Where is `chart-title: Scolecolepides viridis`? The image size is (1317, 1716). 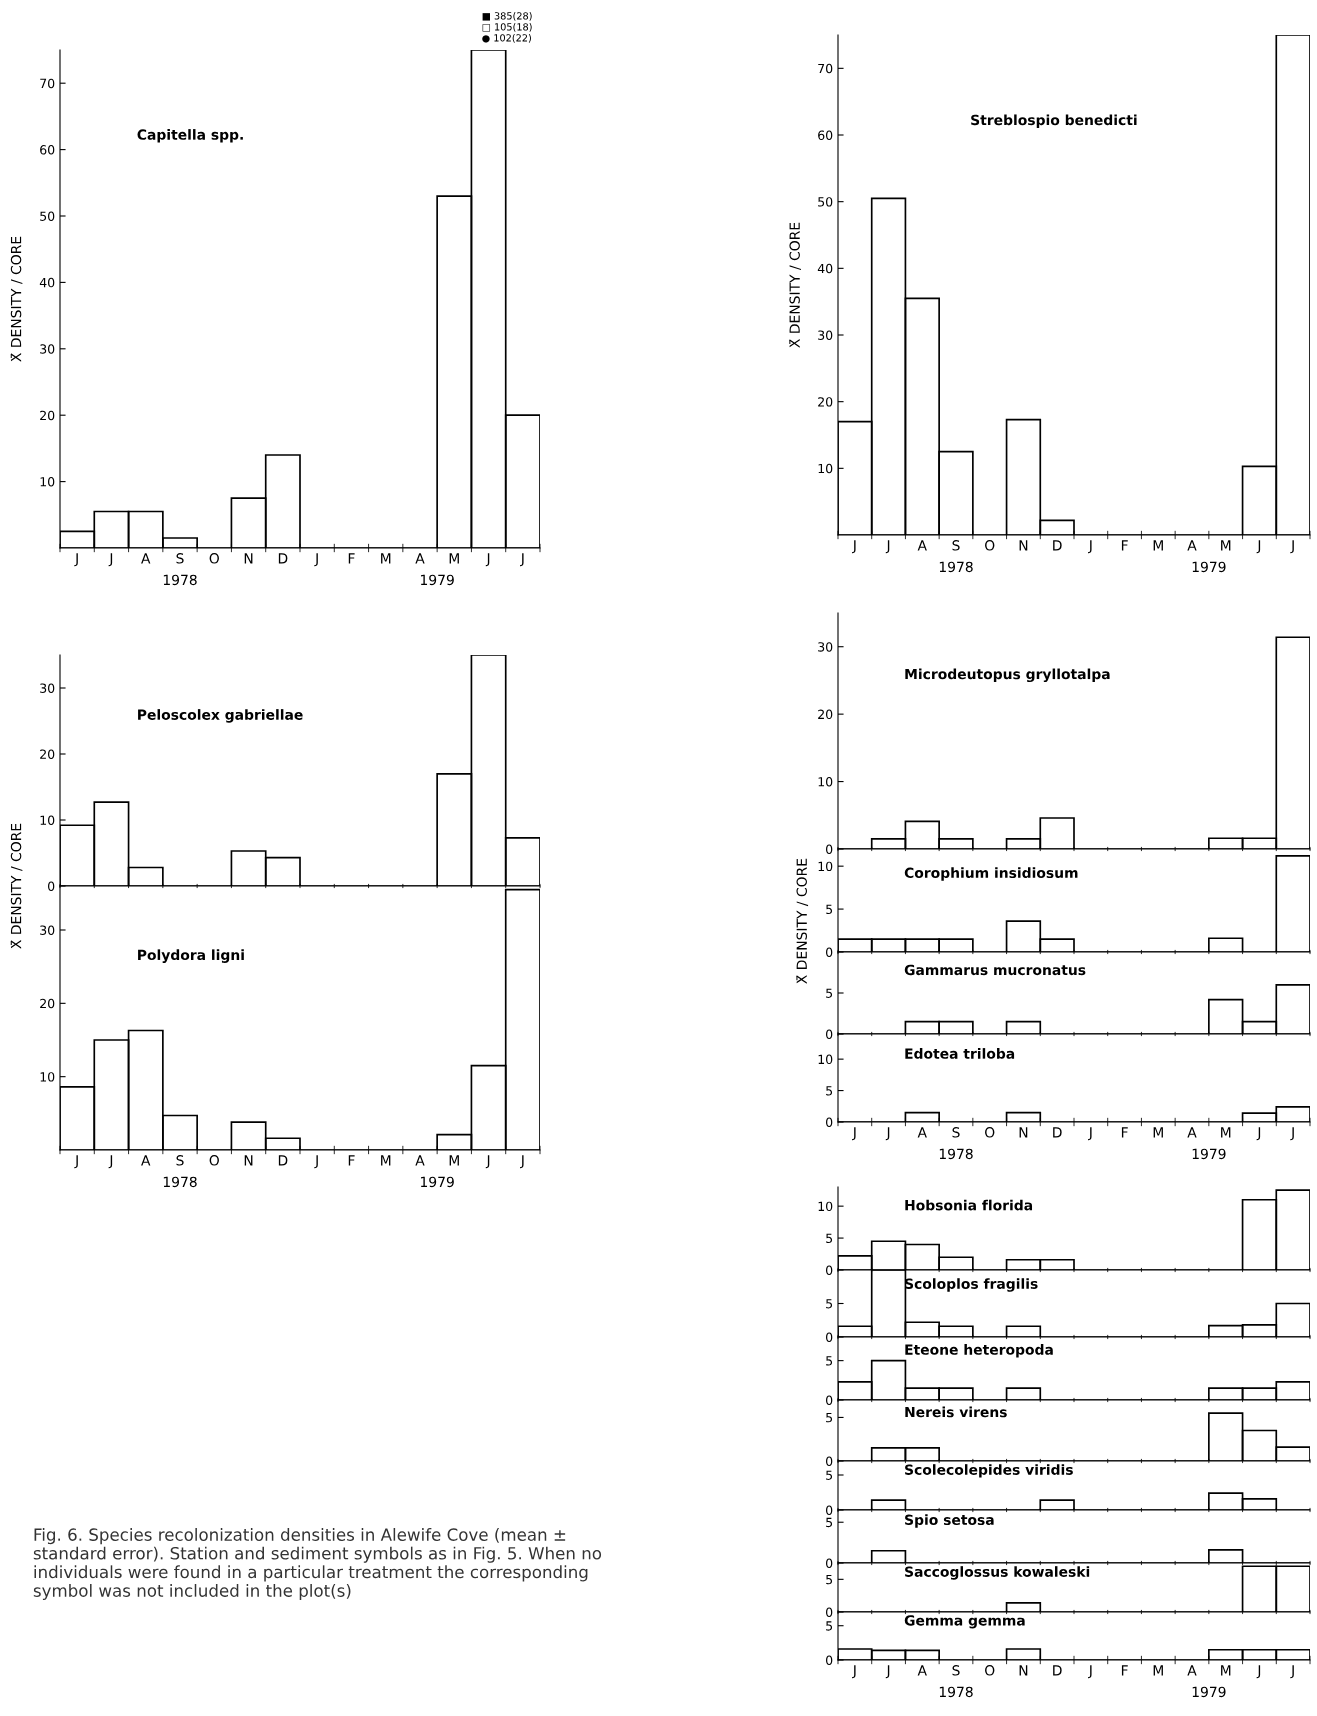
chart-title: Scolecolepides viridis is located at coordinates (989, 1471).